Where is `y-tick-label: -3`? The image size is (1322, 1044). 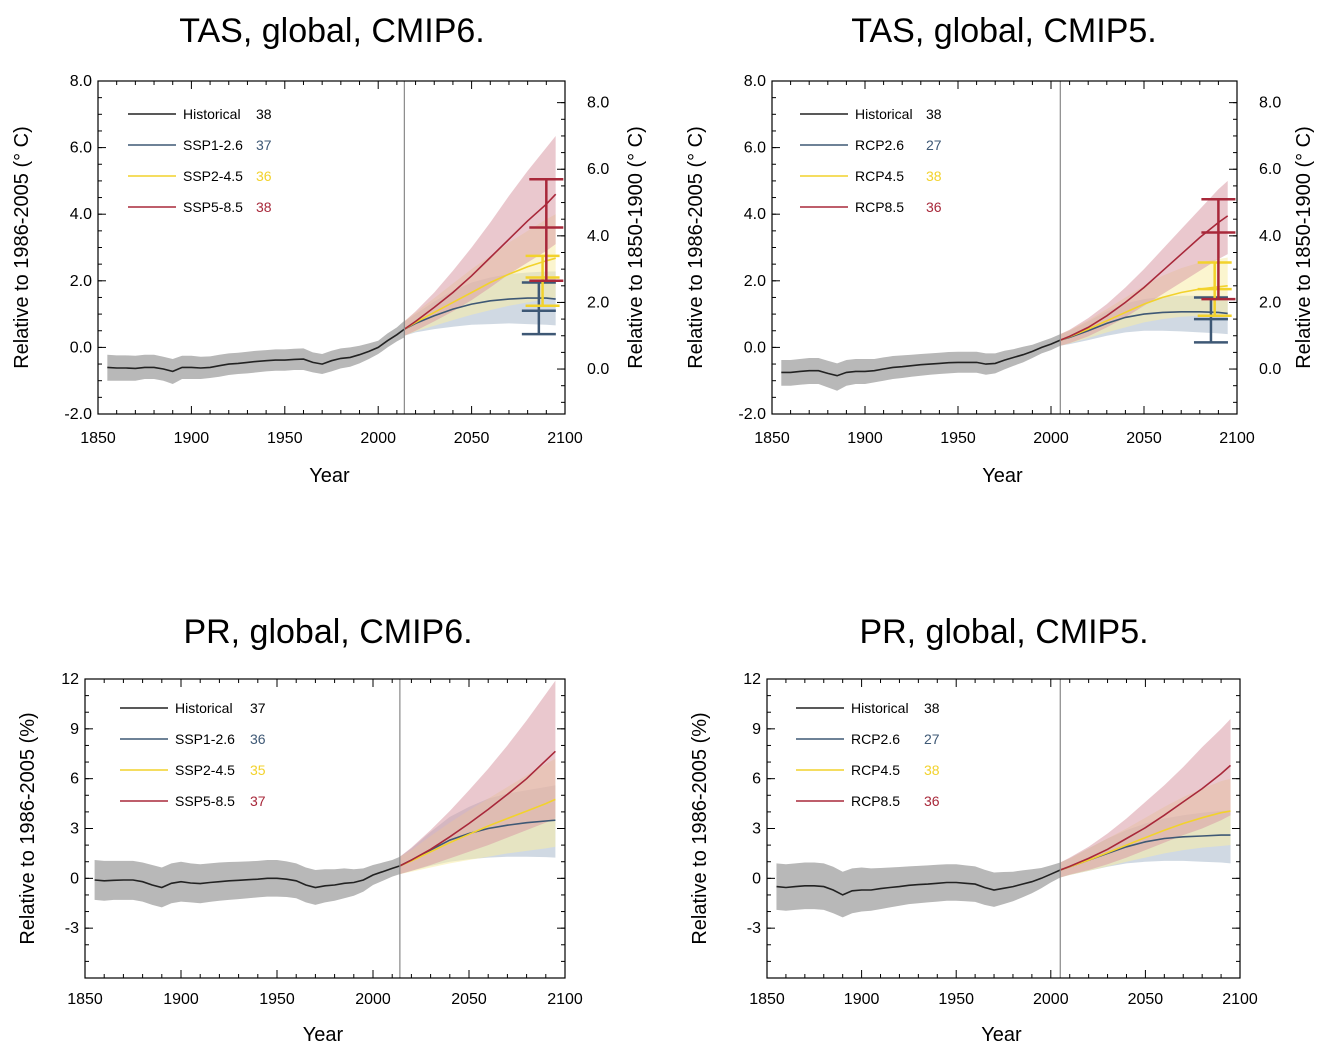 y-tick-label: -3 is located at coordinates (754, 928).